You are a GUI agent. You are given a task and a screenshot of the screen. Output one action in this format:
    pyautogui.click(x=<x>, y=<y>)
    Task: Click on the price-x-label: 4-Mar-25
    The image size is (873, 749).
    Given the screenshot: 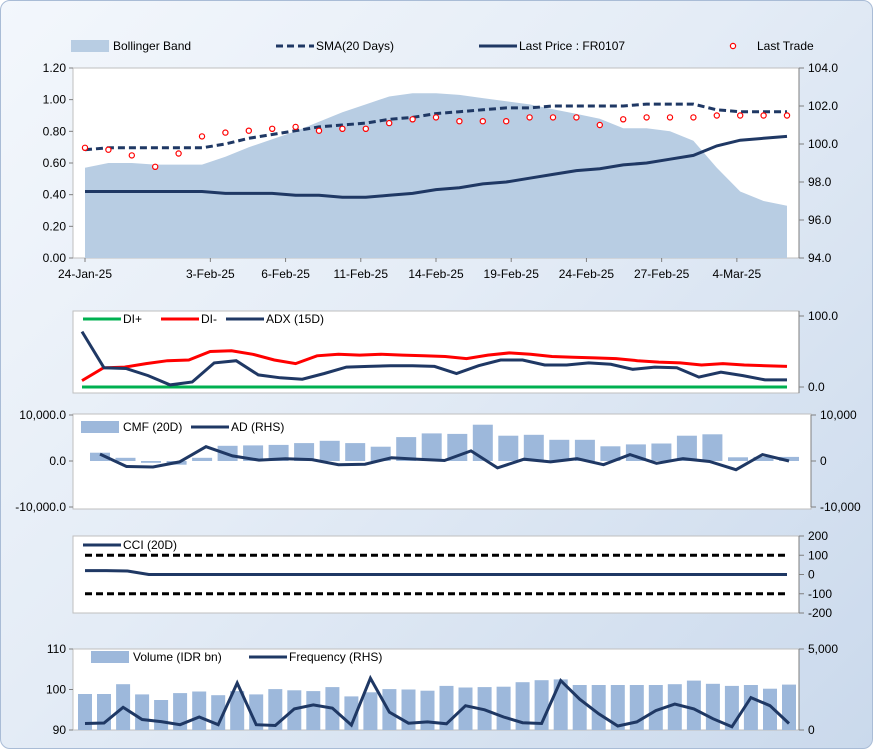 What is the action you would take?
    pyautogui.click(x=737, y=274)
    